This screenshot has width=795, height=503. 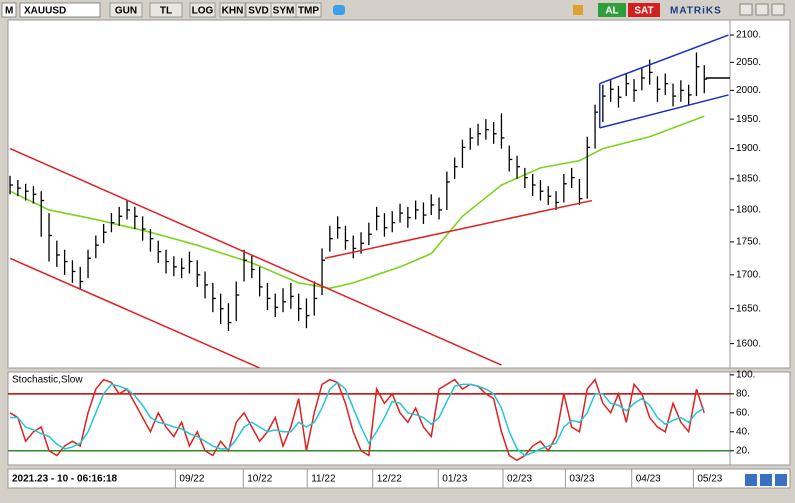 What do you see at coordinates (743, 450) in the screenshot?
I see `y-tick-label: 20.` at bounding box center [743, 450].